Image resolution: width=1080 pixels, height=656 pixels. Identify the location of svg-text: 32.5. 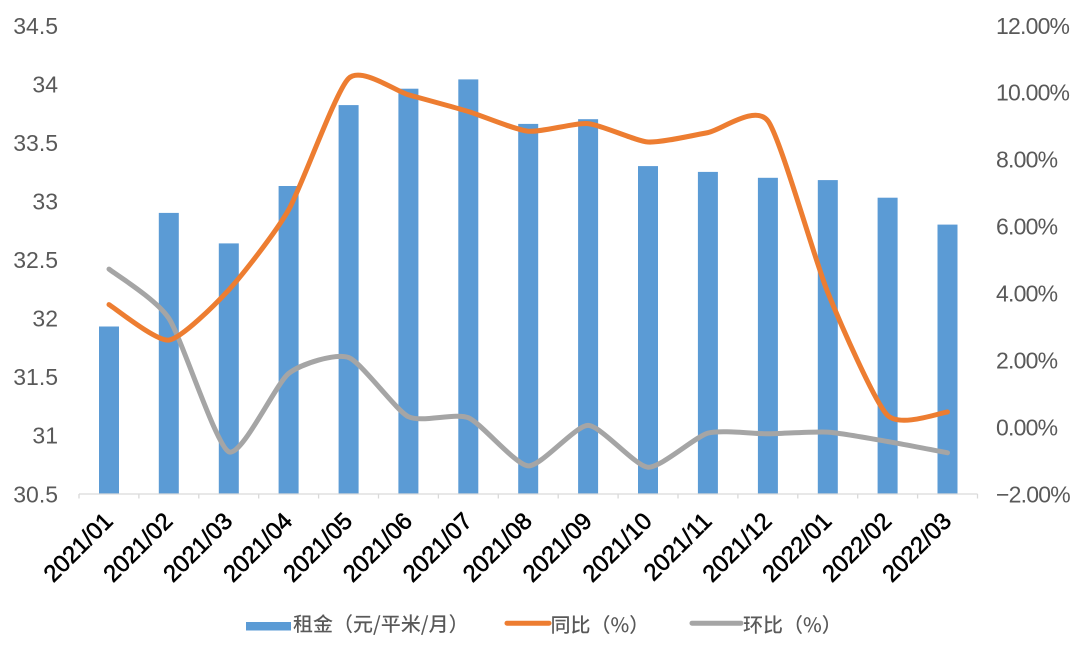
(35, 260).